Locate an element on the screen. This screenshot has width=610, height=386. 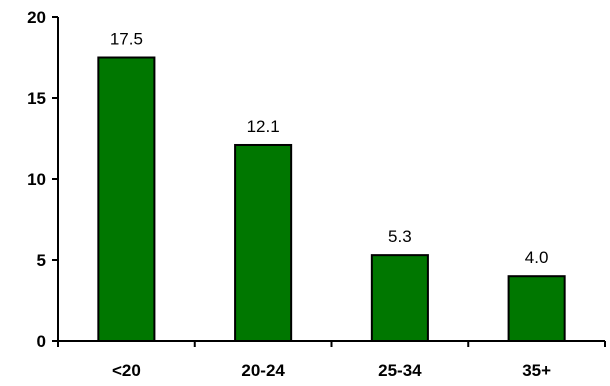
y-ticks: 0 5 10 15 20 is located at coordinates (42, 179).